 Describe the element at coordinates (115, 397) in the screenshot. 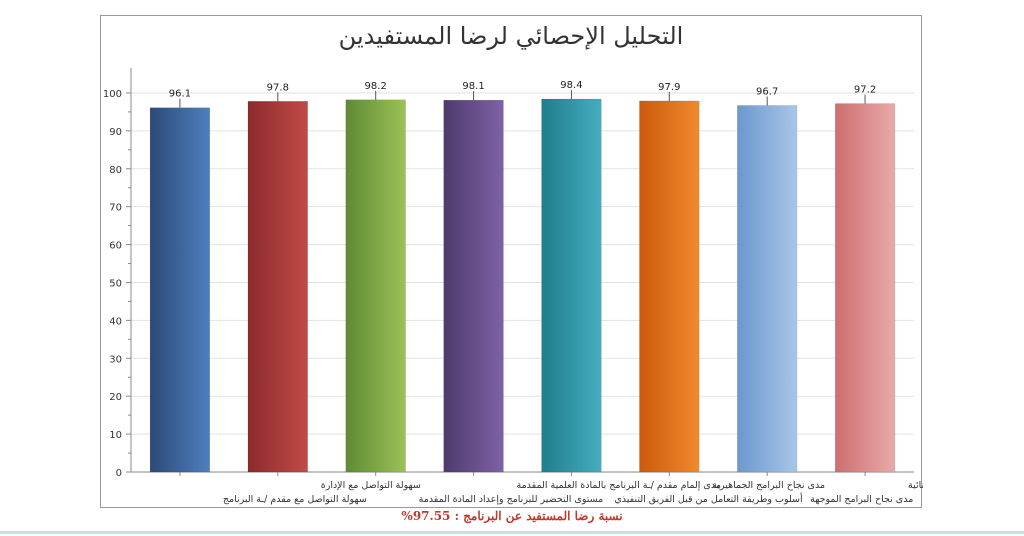

I see `y-tick-label: 20` at that location.